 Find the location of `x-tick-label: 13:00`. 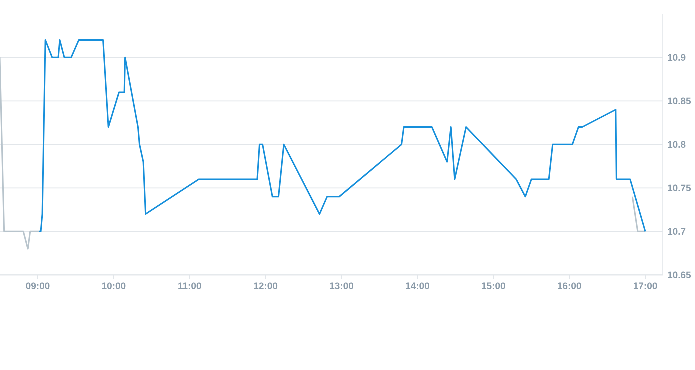

x-tick-label: 13:00 is located at coordinates (342, 286).